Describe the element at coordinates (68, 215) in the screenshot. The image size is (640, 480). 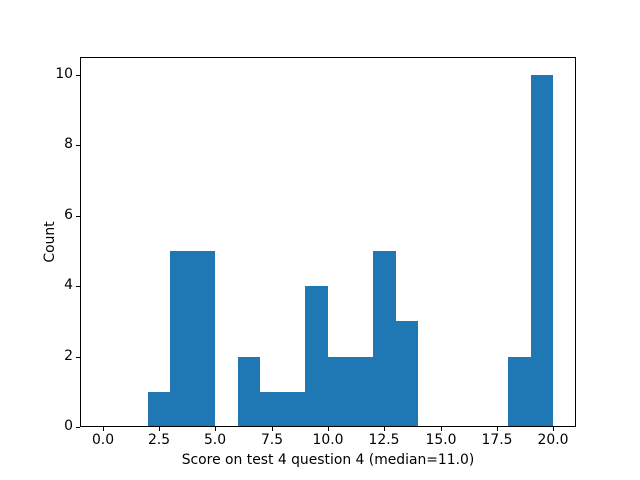
I see `y-axis-tick-label: 6` at that location.